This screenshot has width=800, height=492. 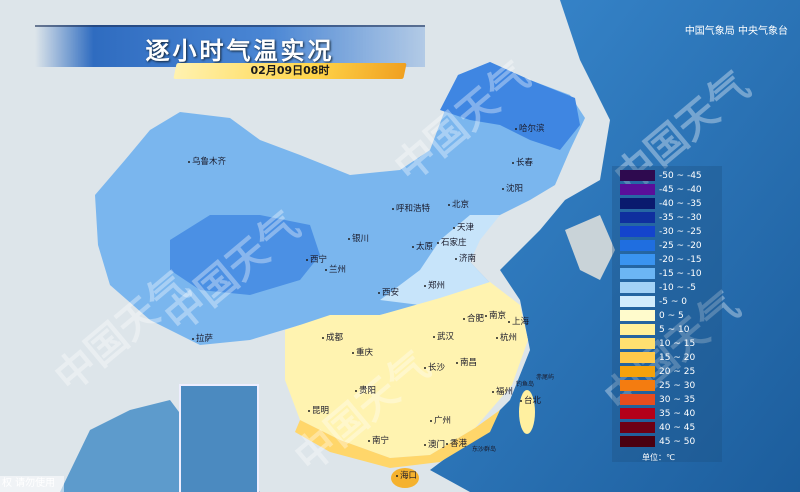 I want to click on city-label: 南昌, so click(x=466, y=362).